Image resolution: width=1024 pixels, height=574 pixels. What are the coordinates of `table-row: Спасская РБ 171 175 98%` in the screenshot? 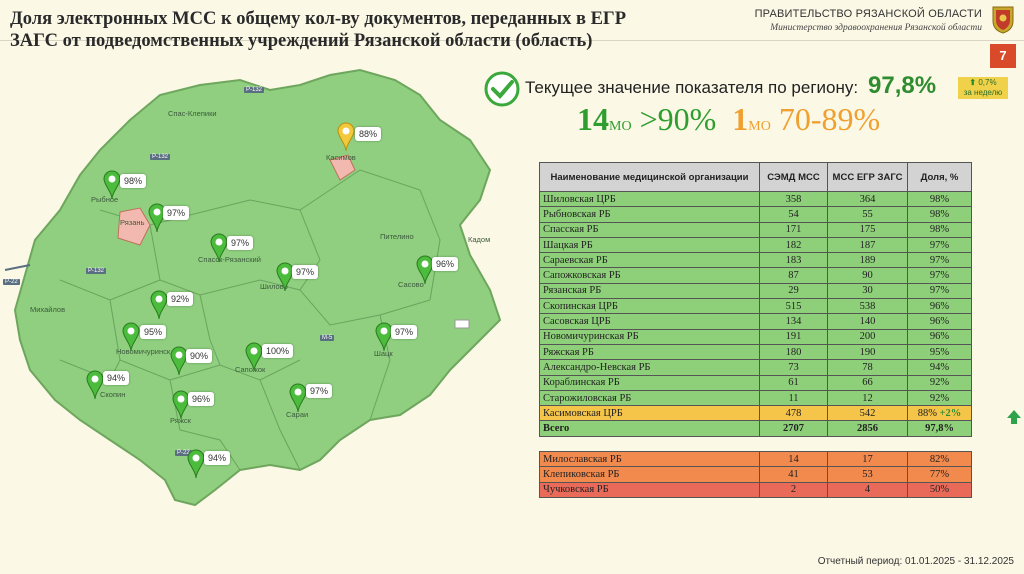 It's located at (755, 229).